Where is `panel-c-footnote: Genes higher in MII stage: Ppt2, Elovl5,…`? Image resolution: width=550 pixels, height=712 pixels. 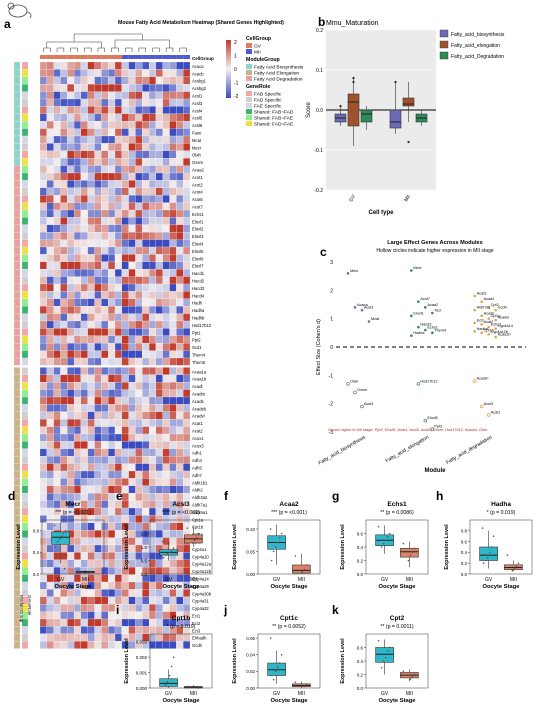 panel-c-footnote: Genes higher in MII stage: Ppt2, Elovl5,… is located at coordinates (407, 429).